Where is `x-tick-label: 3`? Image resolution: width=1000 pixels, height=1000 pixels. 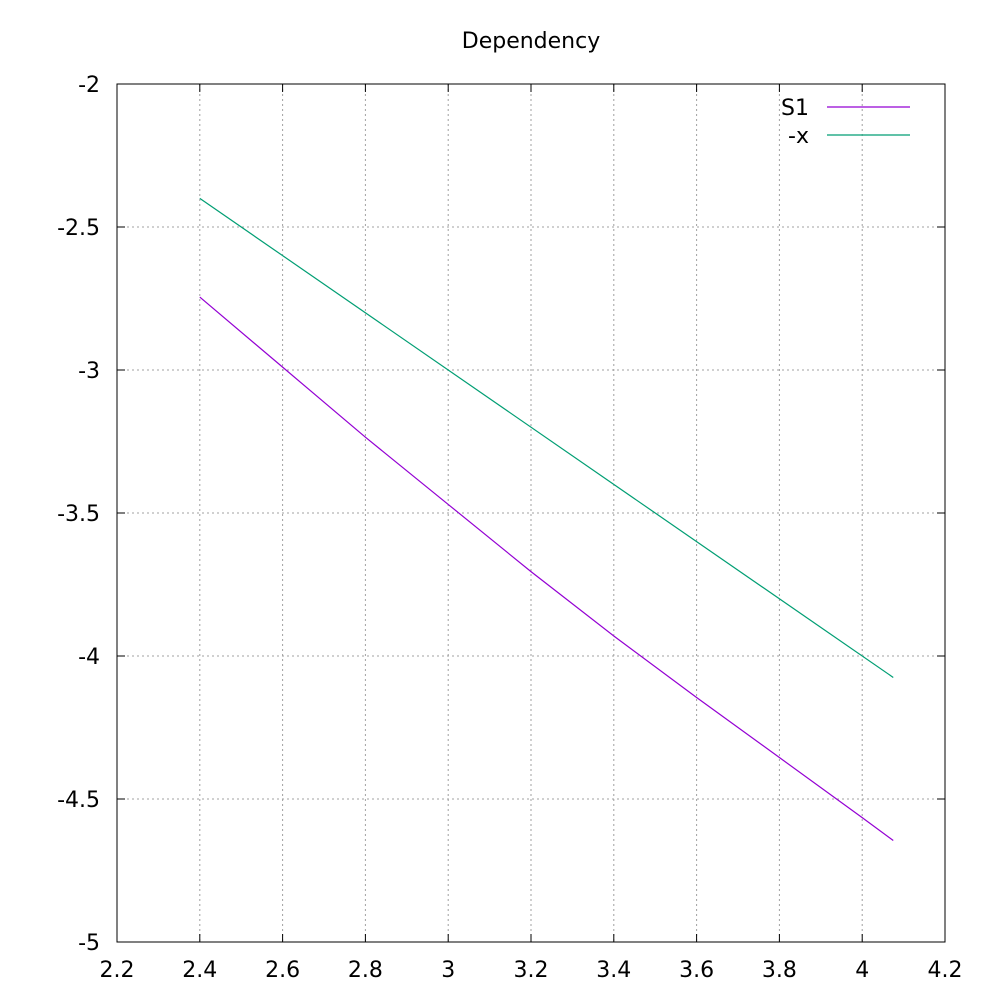
x-tick-label: 3 is located at coordinates (448, 970).